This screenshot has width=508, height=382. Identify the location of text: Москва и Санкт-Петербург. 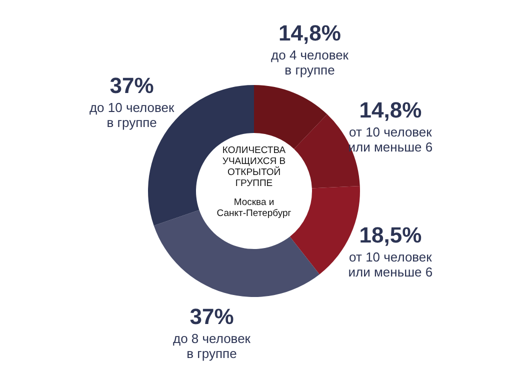
(254, 208).